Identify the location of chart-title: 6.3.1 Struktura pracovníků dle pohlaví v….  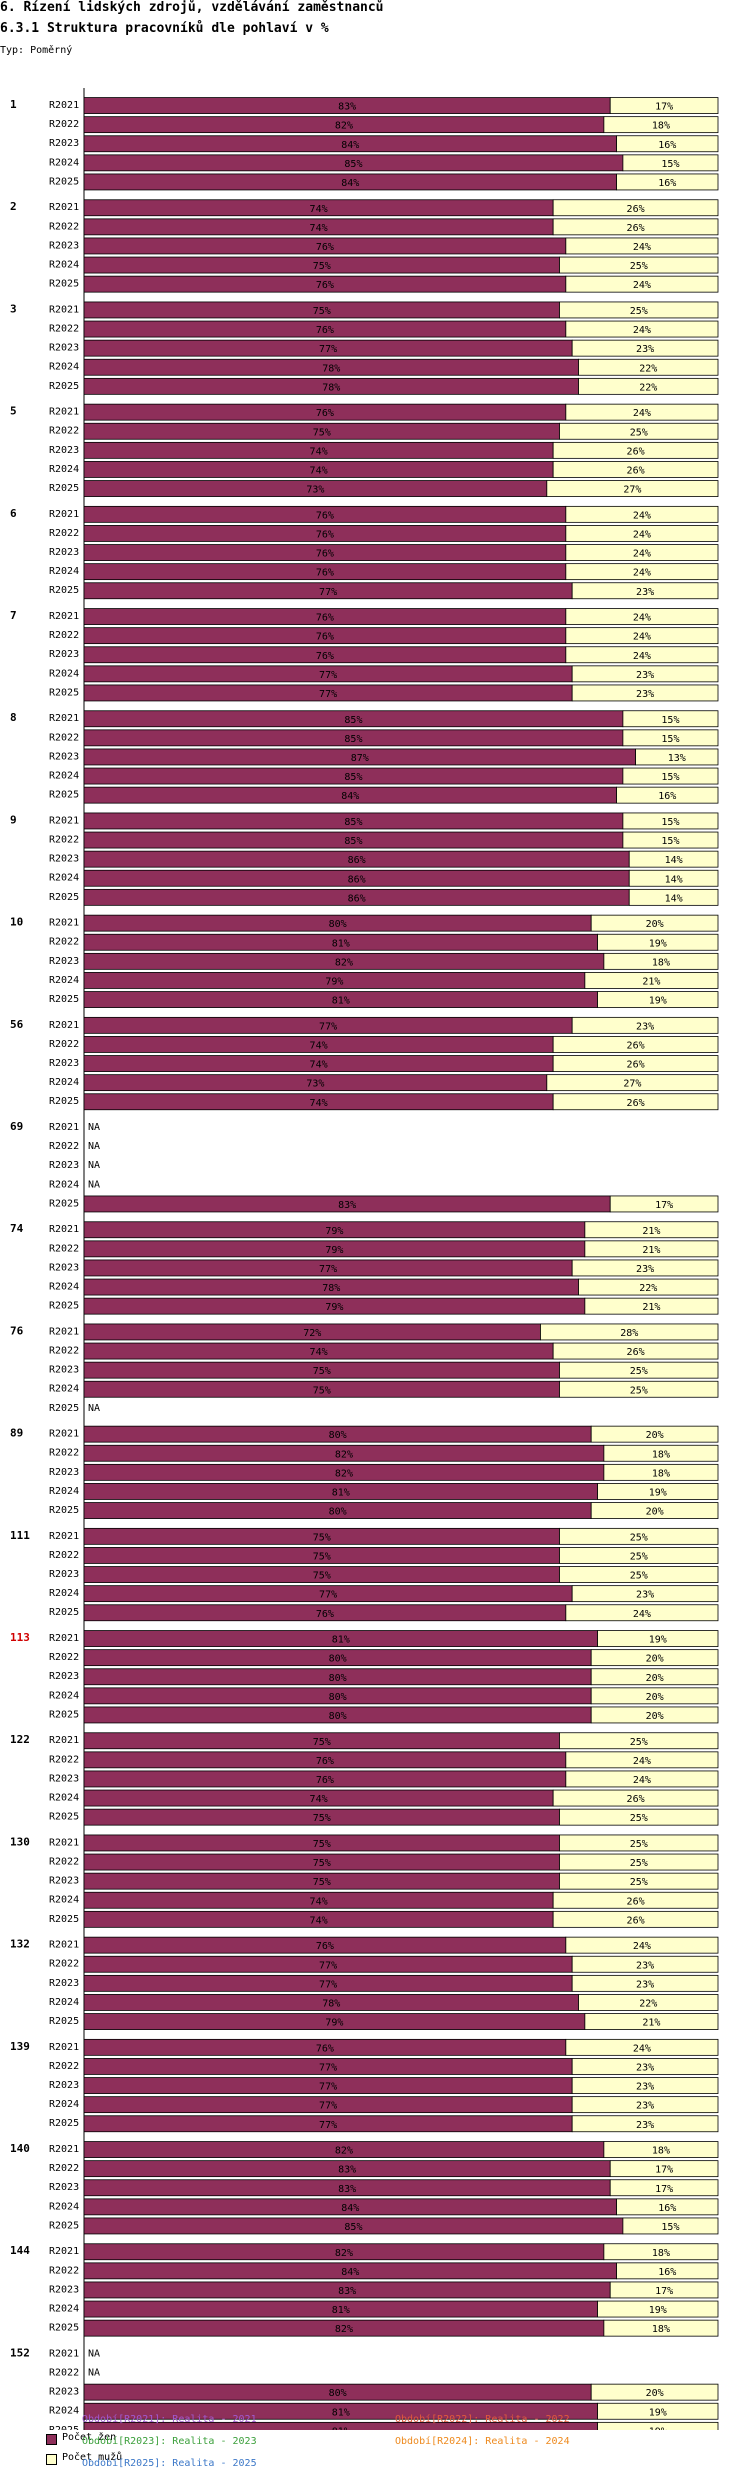
(164, 28).